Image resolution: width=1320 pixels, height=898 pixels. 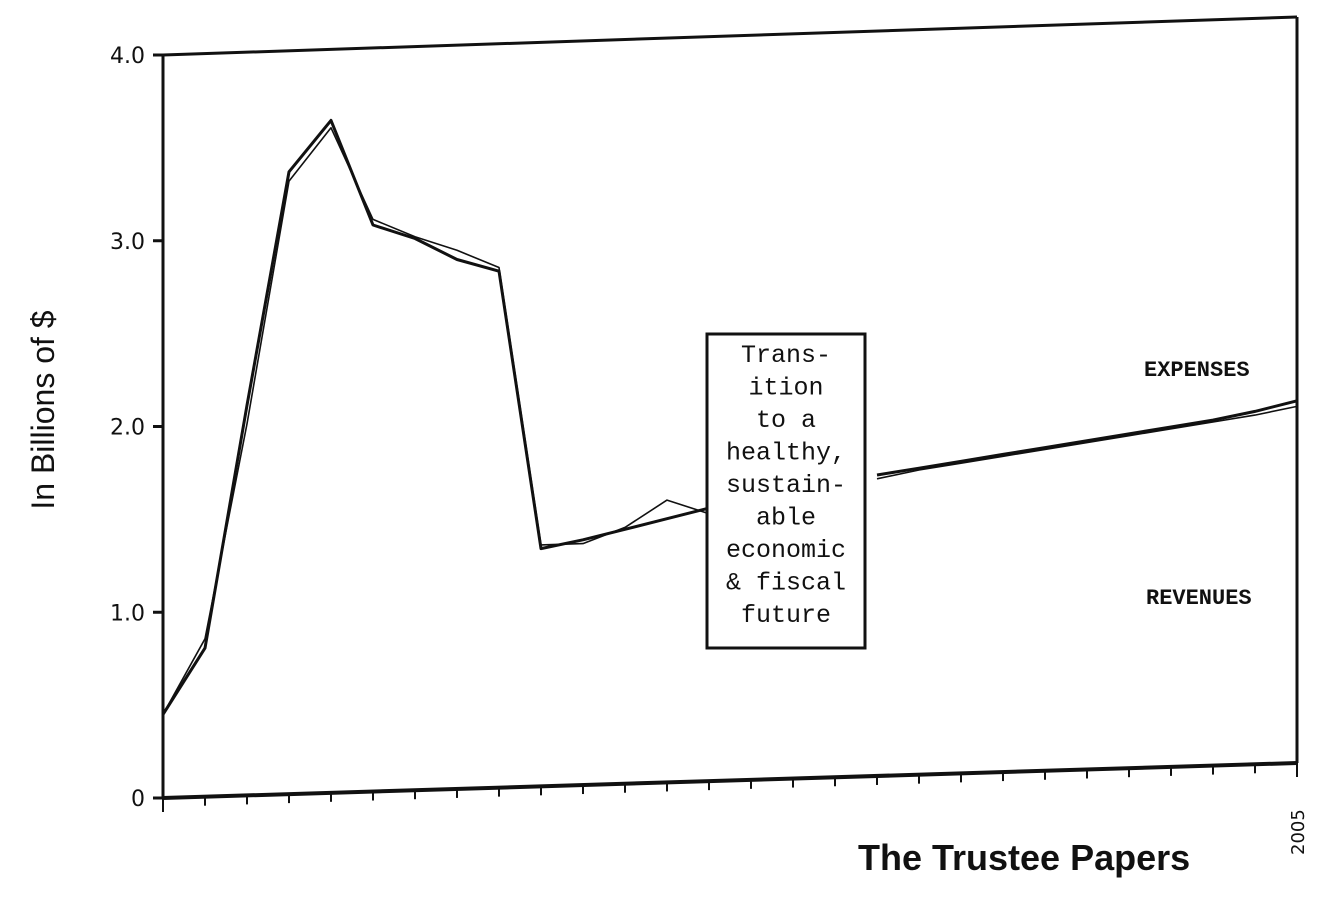 What do you see at coordinates (127, 56) in the screenshot?
I see `y-tick-label: 4.0` at bounding box center [127, 56].